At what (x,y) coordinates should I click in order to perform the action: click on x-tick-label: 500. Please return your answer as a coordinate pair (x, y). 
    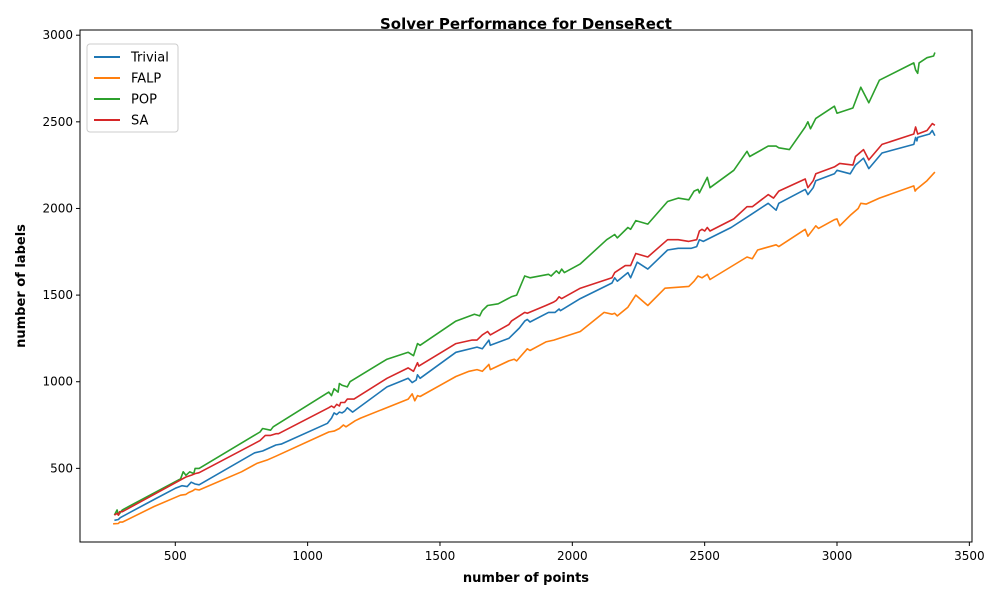
    Looking at the image, I should click on (175, 556).